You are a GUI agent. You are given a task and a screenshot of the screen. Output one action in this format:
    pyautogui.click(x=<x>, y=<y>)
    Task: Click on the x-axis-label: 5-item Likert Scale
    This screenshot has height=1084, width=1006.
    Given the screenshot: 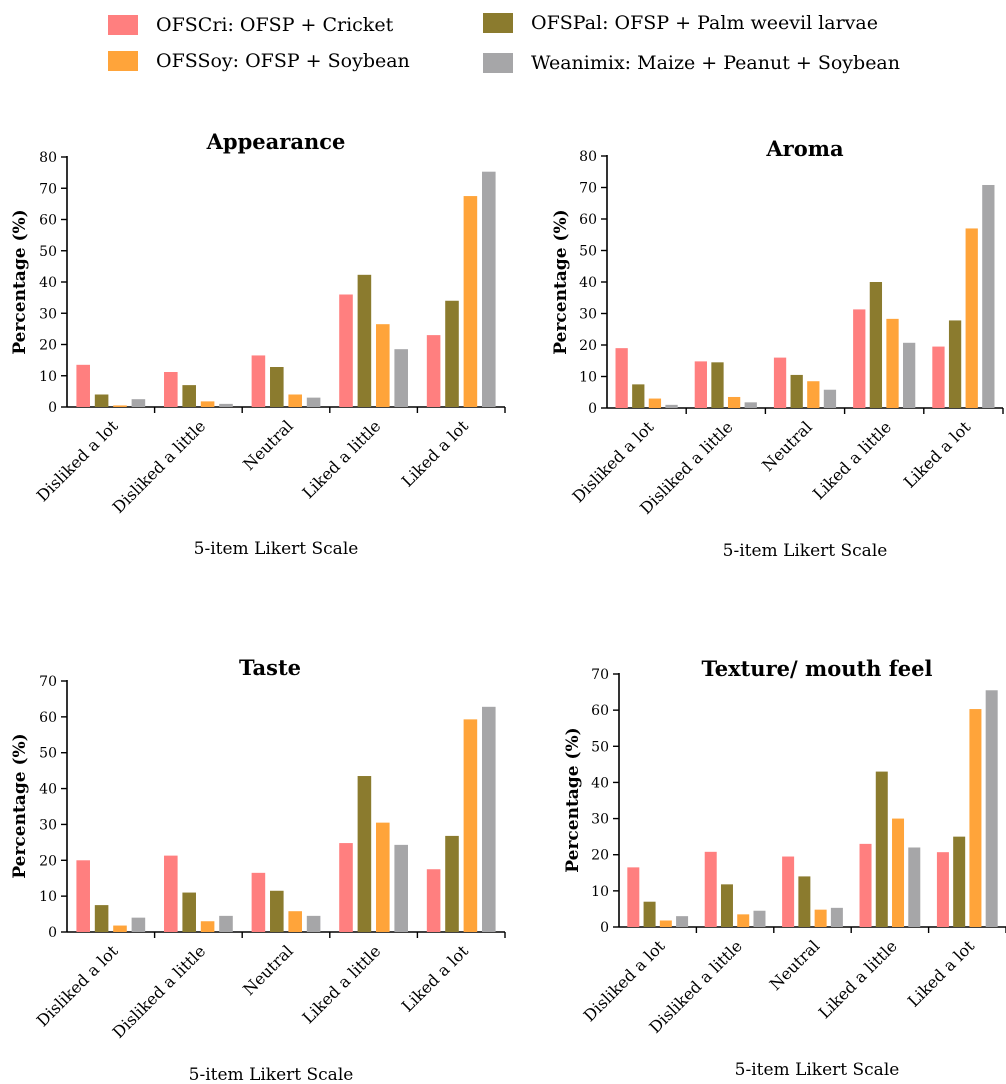 What is the action you would take?
    pyautogui.click(x=805, y=551)
    